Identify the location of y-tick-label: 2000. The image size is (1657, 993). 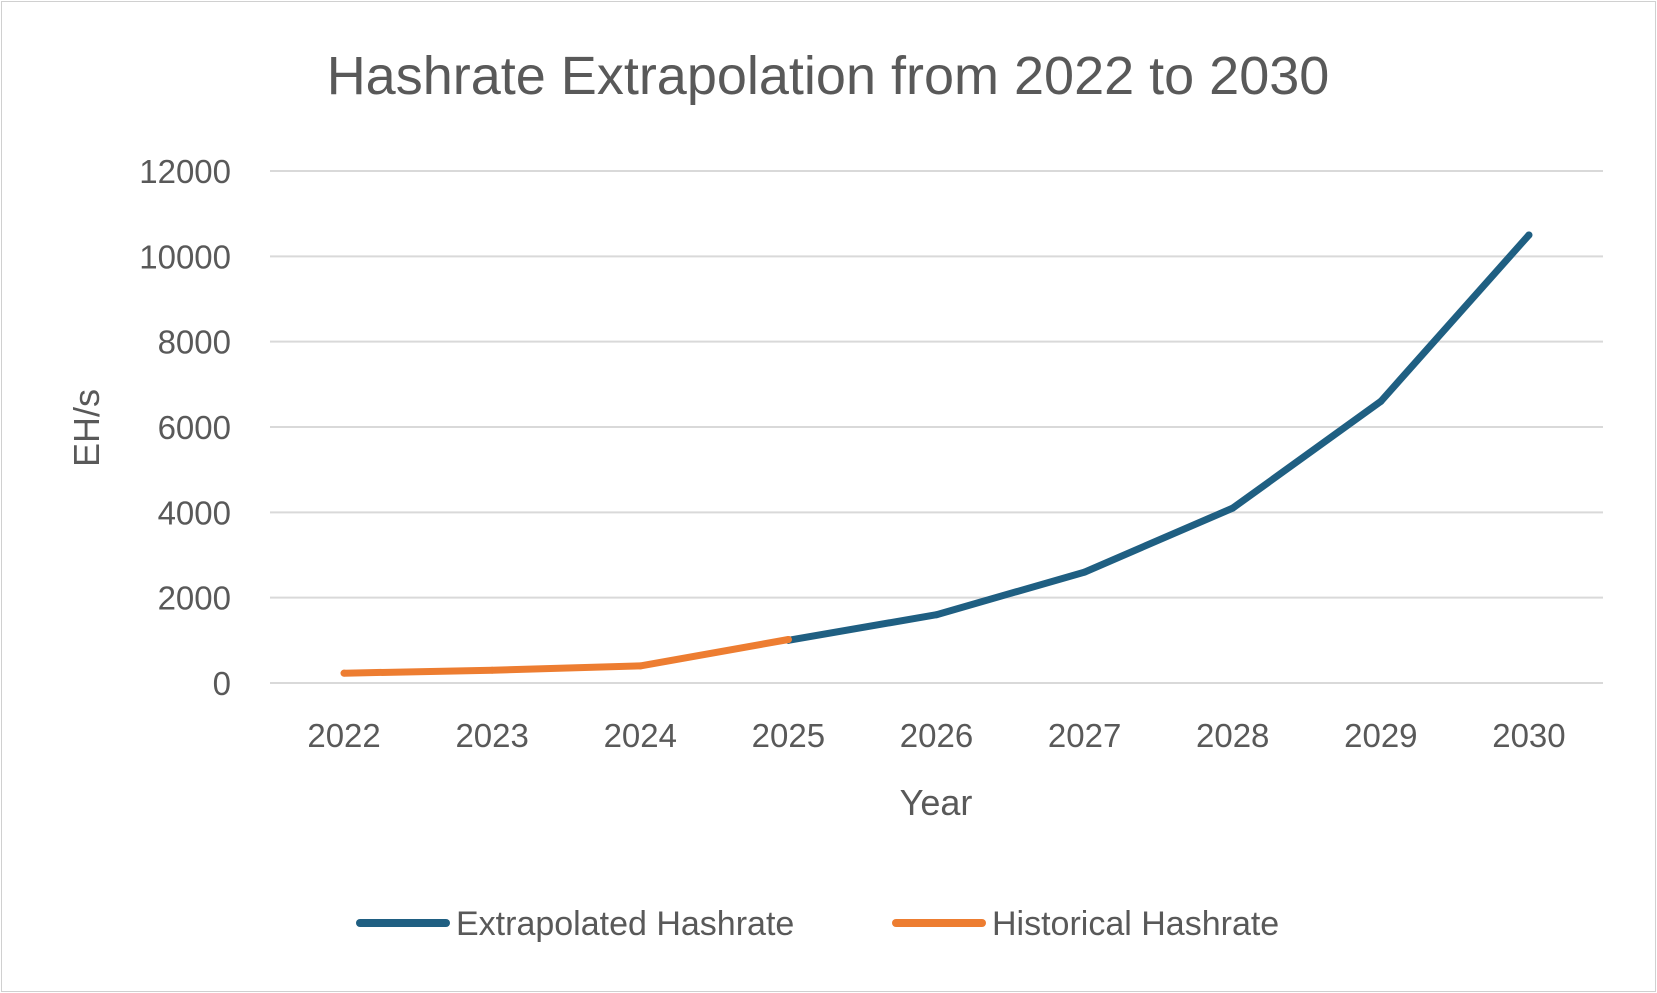
(194, 598).